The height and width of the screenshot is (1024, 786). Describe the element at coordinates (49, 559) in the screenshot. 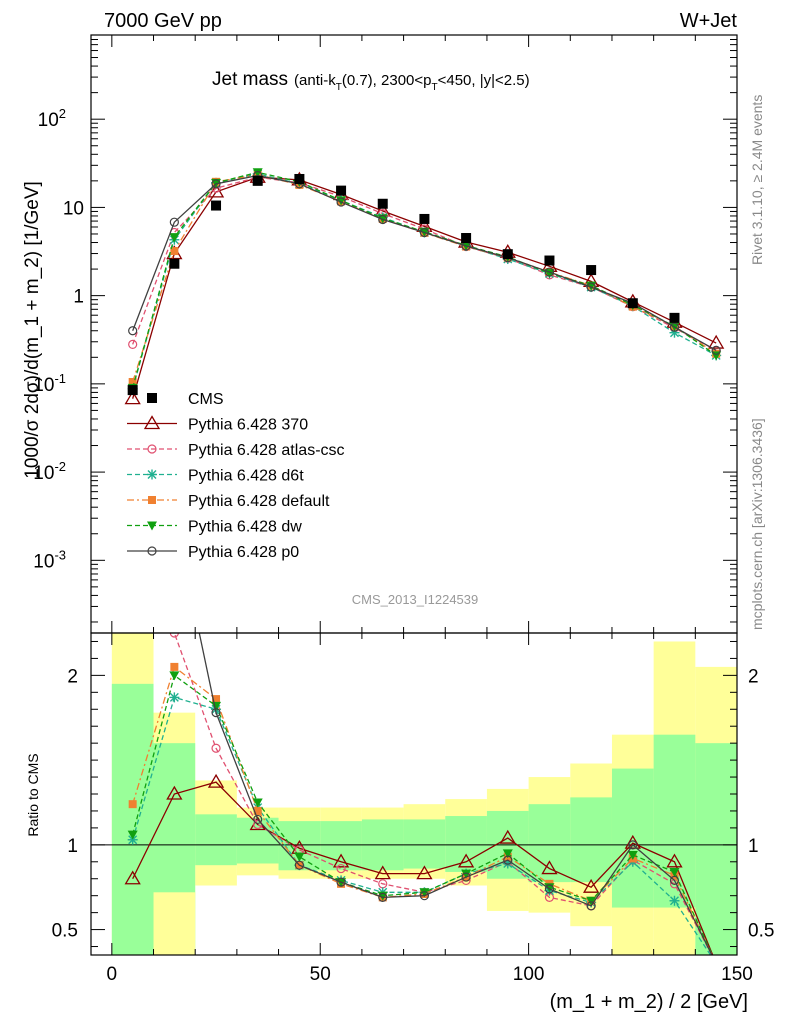

I see `y-tick-label: 10⁻³` at that location.